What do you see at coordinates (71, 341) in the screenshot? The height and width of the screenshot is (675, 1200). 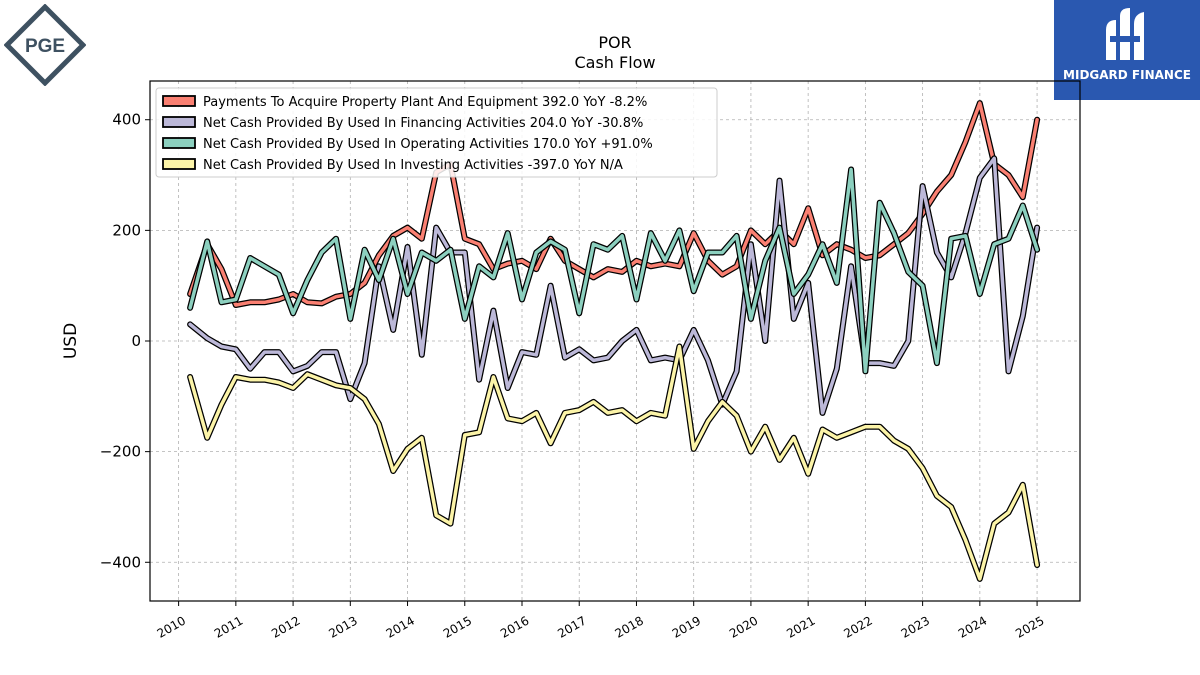 I see `y-axis-label: USD` at bounding box center [71, 341].